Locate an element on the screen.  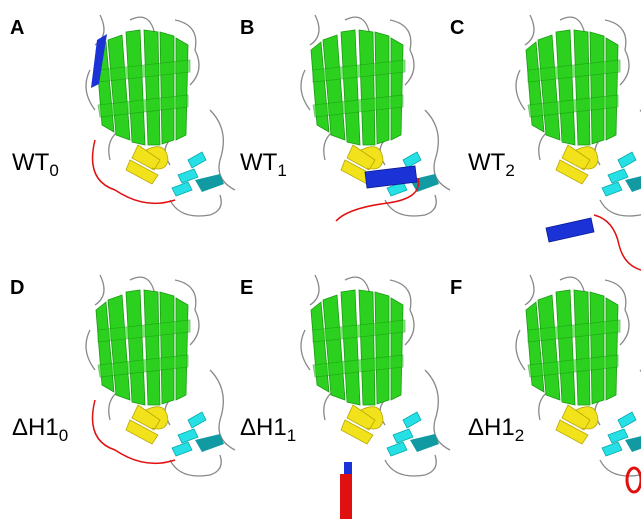
panel-letter: A is located at coordinates (17, 28).